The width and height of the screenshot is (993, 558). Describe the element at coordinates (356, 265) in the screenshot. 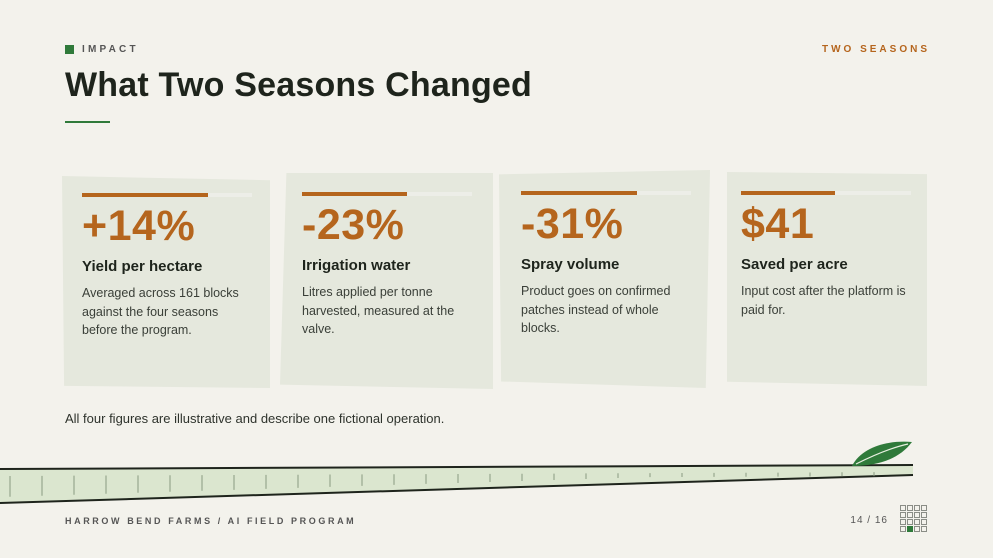

I see `stat-label: Irrigation water` at that location.